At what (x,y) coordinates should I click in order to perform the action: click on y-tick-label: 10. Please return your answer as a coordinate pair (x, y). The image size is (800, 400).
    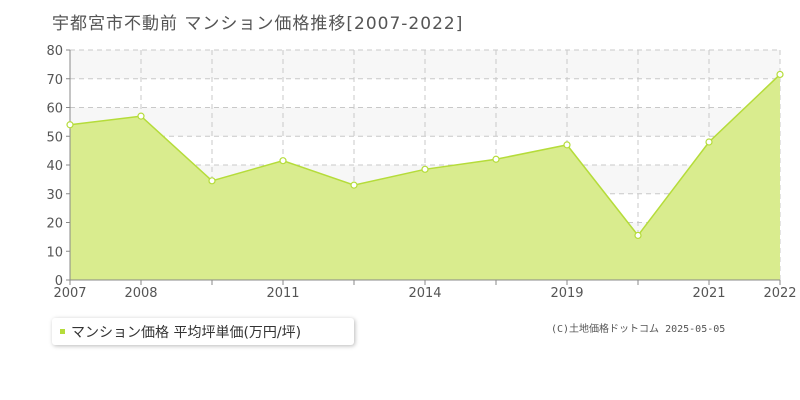
    Looking at the image, I should click on (54, 252).